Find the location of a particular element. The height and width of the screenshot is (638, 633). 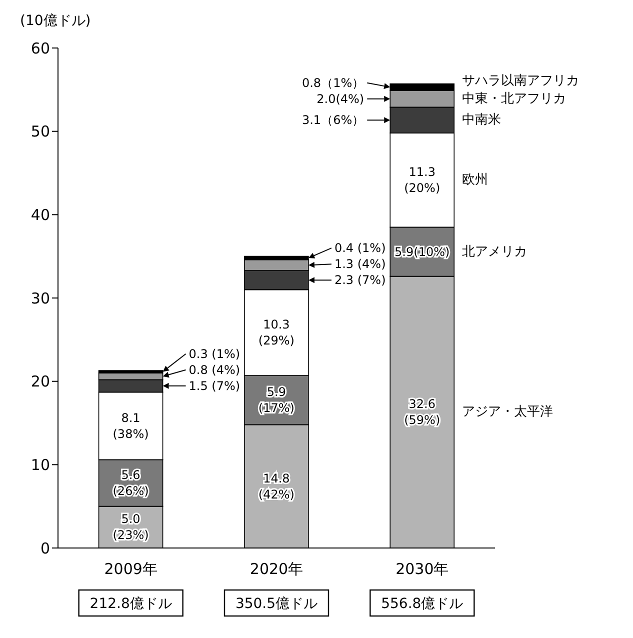

text: 212.8億ドル is located at coordinates (131, 604).